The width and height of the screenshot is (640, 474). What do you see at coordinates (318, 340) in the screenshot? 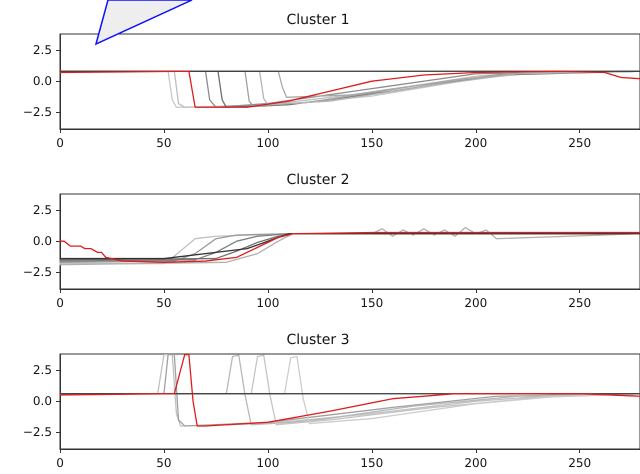
I see `chart-title: Cluster 3` at bounding box center [318, 340].